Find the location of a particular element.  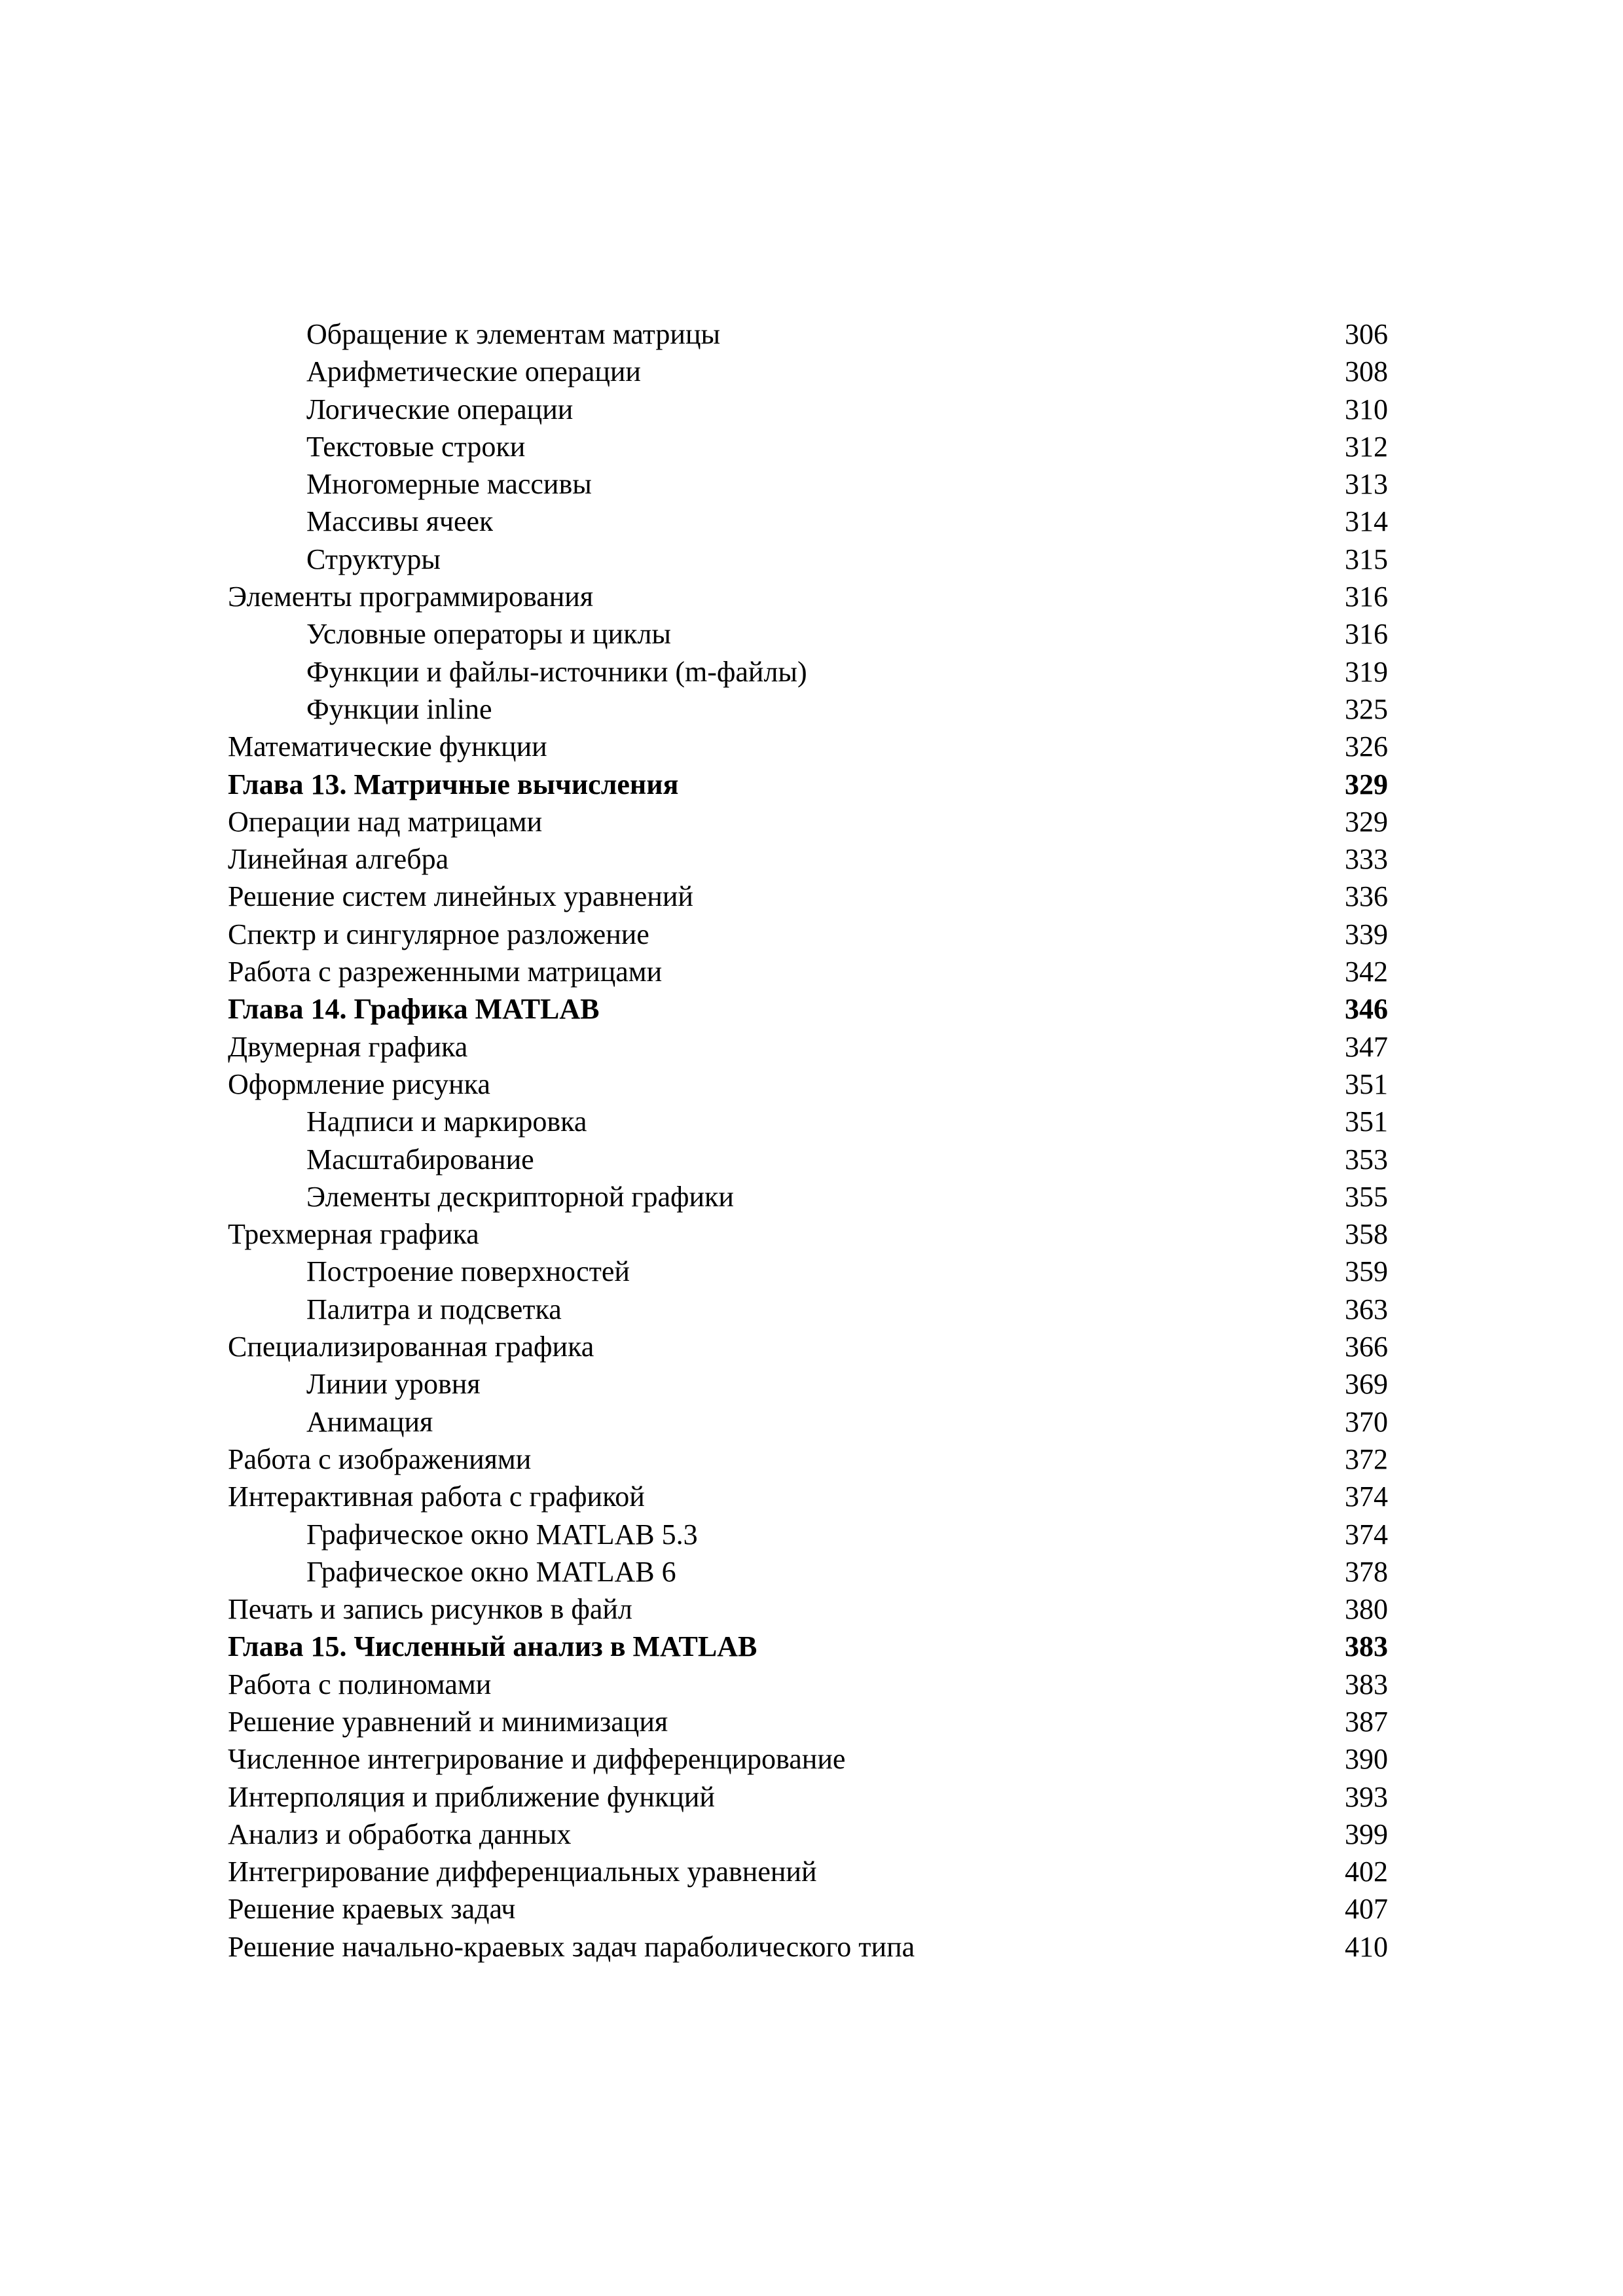

toc-entry: Решение краевых задач 407 is located at coordinates (808, 1909).